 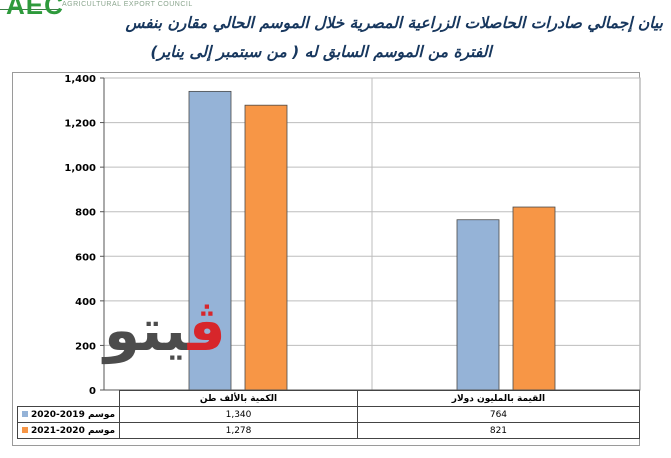 I want to click on header-rule, so click(x=30, y=9).